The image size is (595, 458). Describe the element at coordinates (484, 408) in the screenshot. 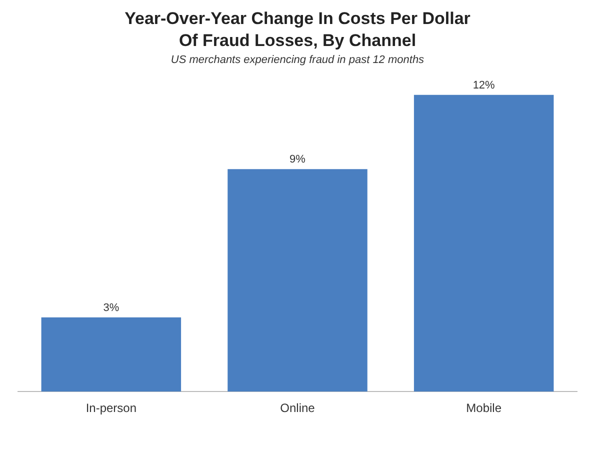

I see `x-tick-label: Mobile` at that location.